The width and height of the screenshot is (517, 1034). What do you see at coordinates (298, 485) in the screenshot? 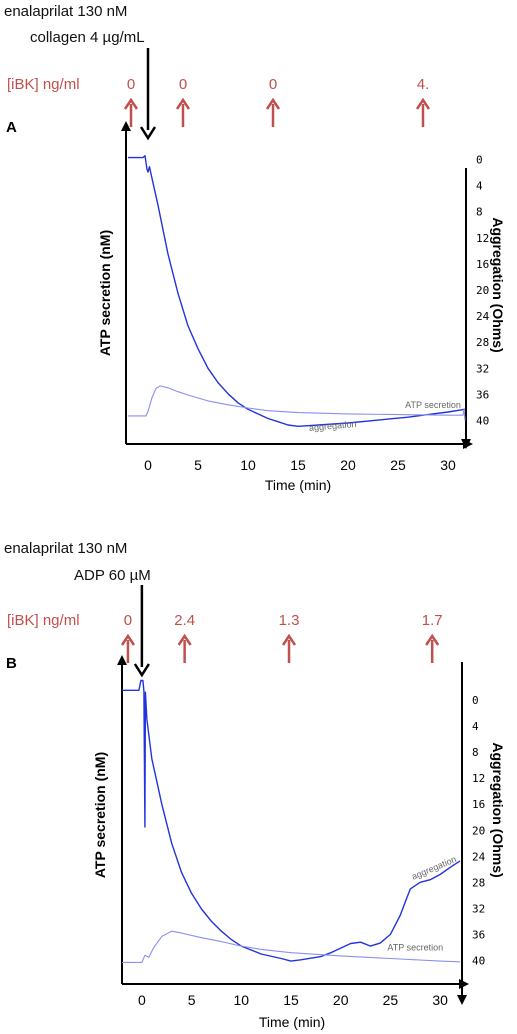
I see `panel-a-xlabel: Time (min)` at bounding box center [298, 485].